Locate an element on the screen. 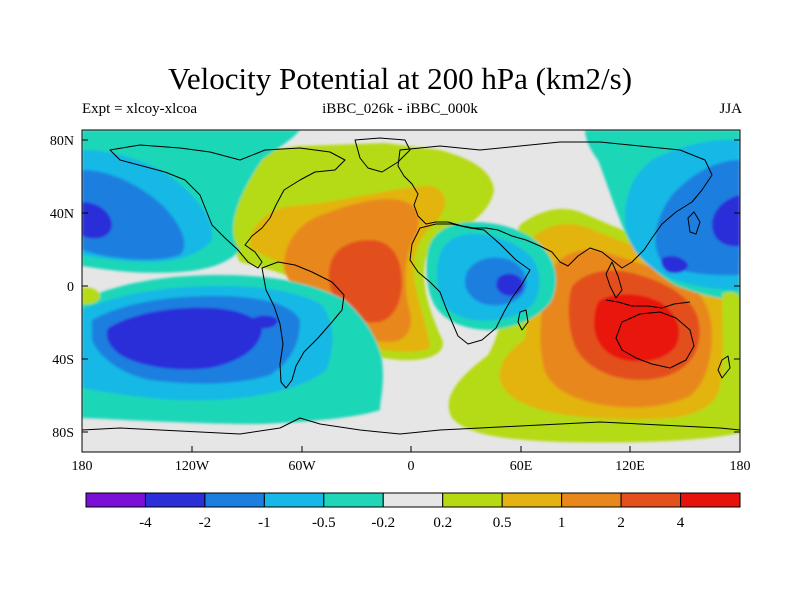 The height and width of the screenshot is (600, 800). lon-label: 60W is located at coordinates (302, 466).